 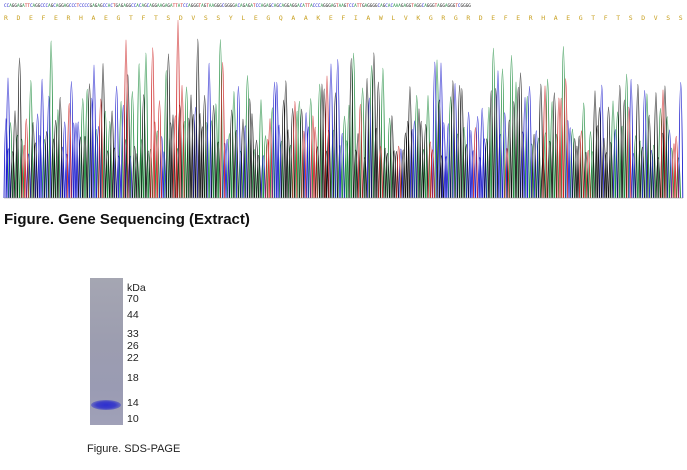 I want to click on gene-sequencing-caption: Figure. Gene Sequencing (Extract), so click(x=127, y=219).